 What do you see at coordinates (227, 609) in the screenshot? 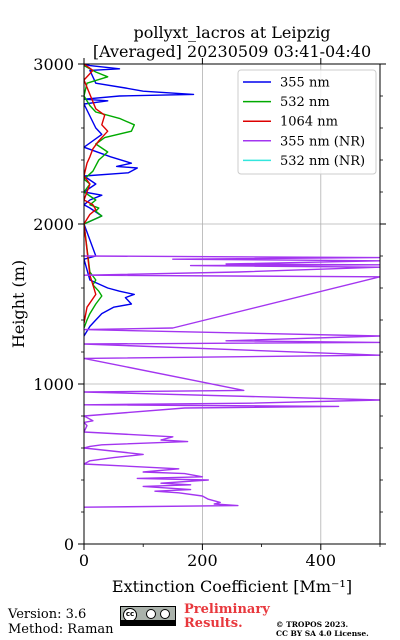
I see `preliminary-line-1: Preliminary` at bounding box center [227, 609].